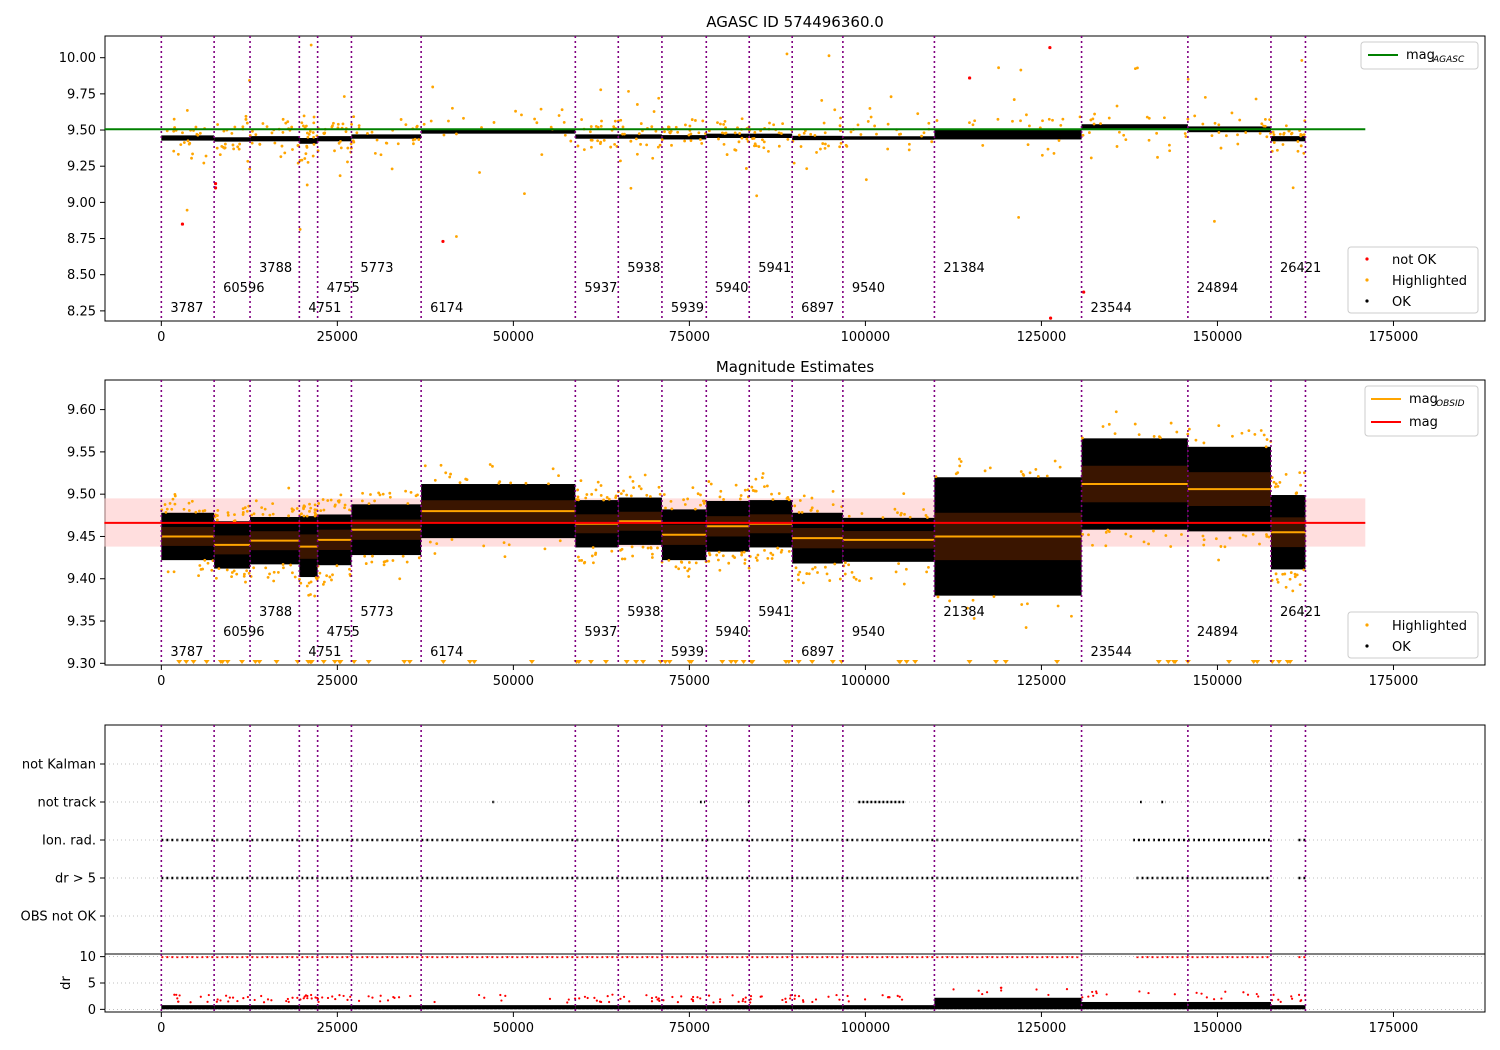 The width and height of the screenshot is (1500, 1050). Describe the element at coordinates (1450, 404) in the screenshot. I see `legend-sub-obsid: OBSID` at that location.